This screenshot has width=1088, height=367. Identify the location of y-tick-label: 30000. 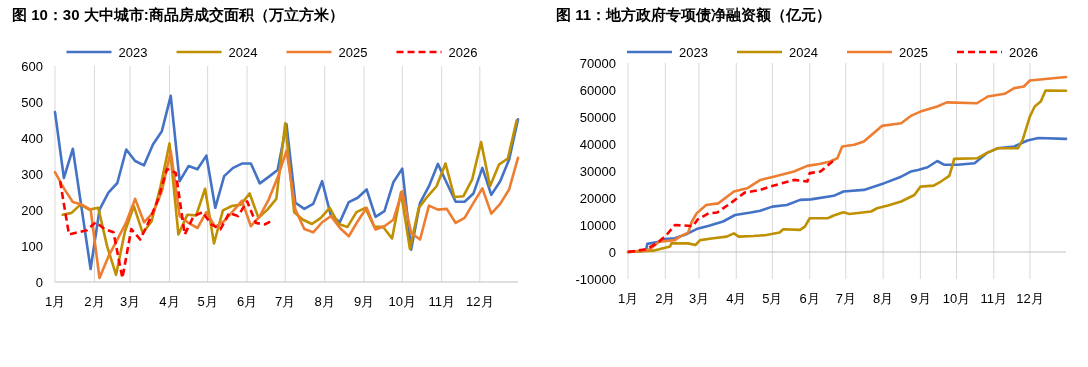
(597, 171).